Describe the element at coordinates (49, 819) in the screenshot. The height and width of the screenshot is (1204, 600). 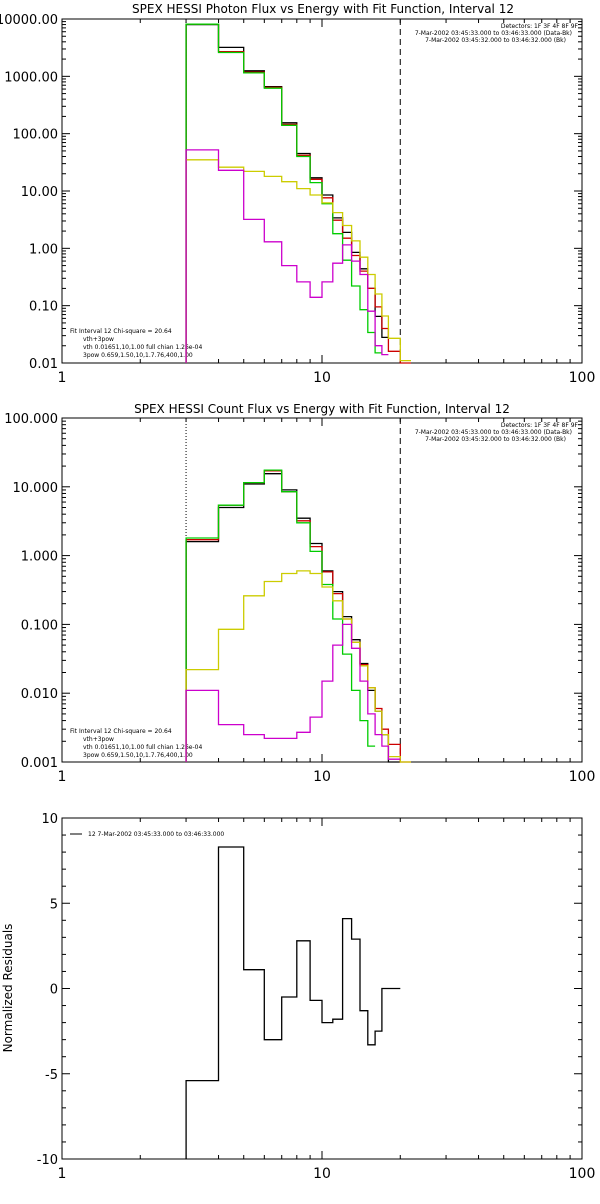
I see `y-tick-label: 10` at that location.